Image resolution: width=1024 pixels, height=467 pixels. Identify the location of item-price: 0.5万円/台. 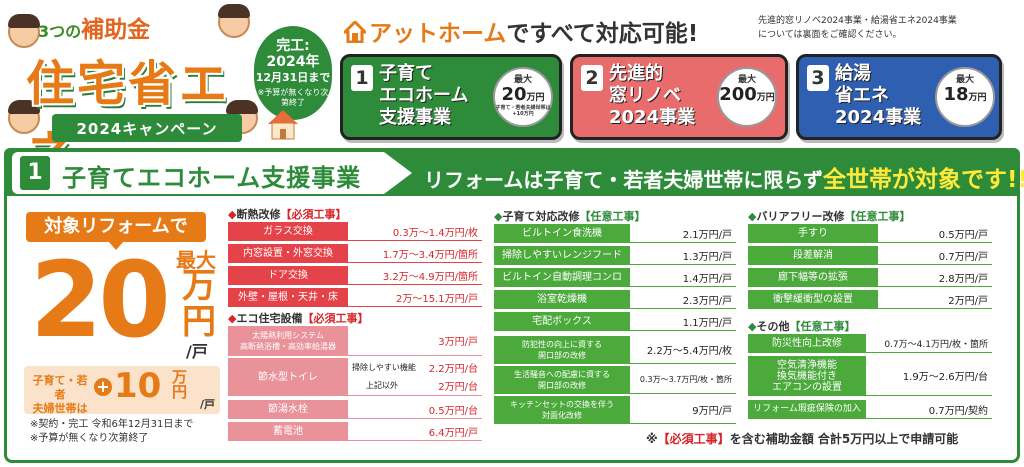
(415, 409).